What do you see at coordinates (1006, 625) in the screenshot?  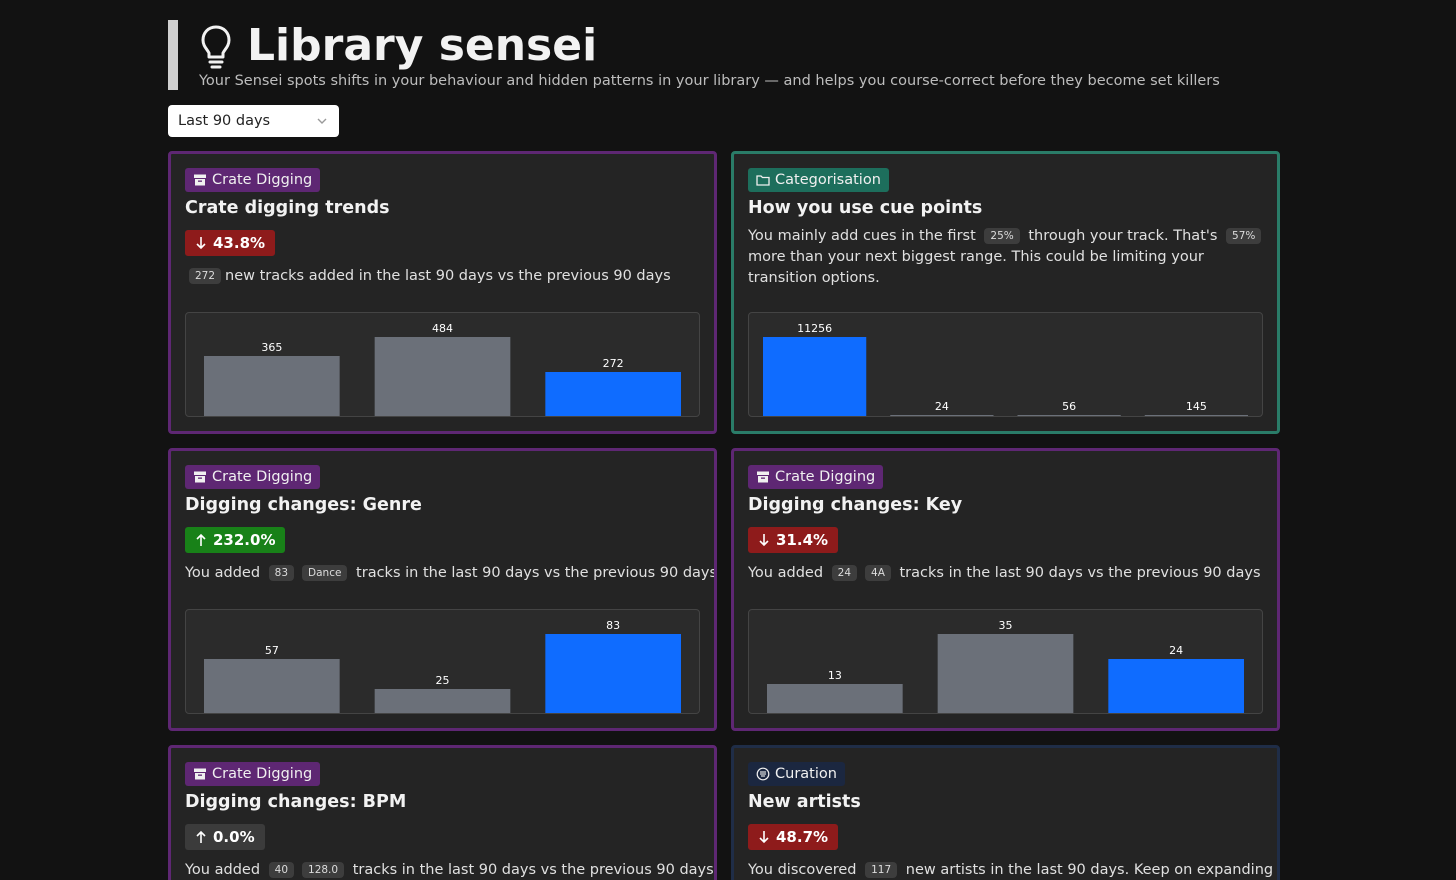 I see `chart-data-label: 35` at bounding box center [1006, 625].